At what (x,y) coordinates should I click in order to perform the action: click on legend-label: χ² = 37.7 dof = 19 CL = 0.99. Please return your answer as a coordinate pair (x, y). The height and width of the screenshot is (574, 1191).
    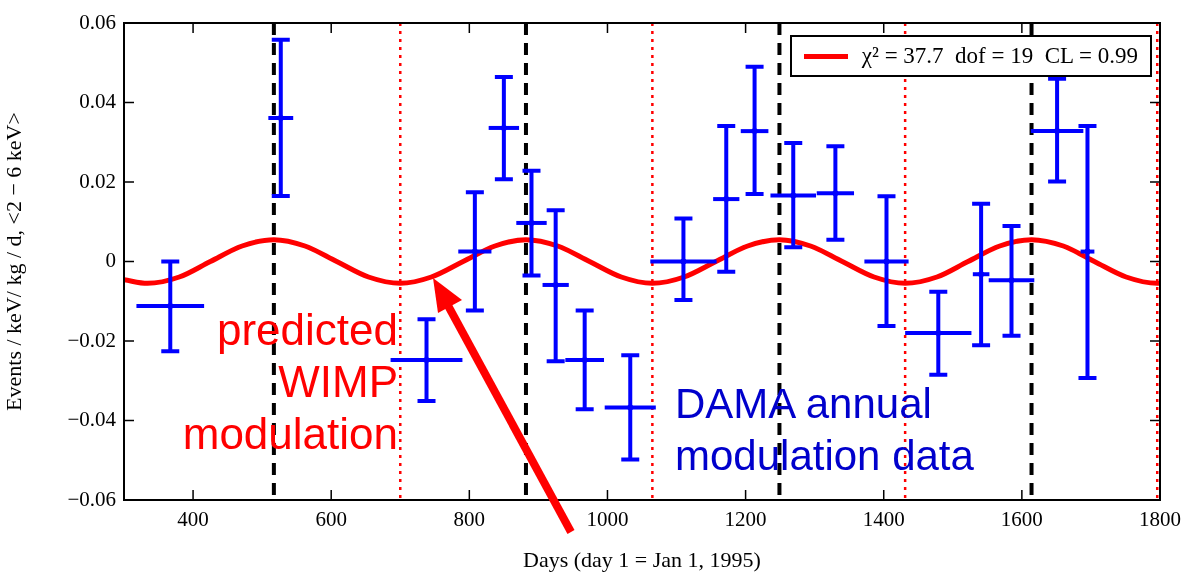
    Looking at the image, I should click on (999, 56).